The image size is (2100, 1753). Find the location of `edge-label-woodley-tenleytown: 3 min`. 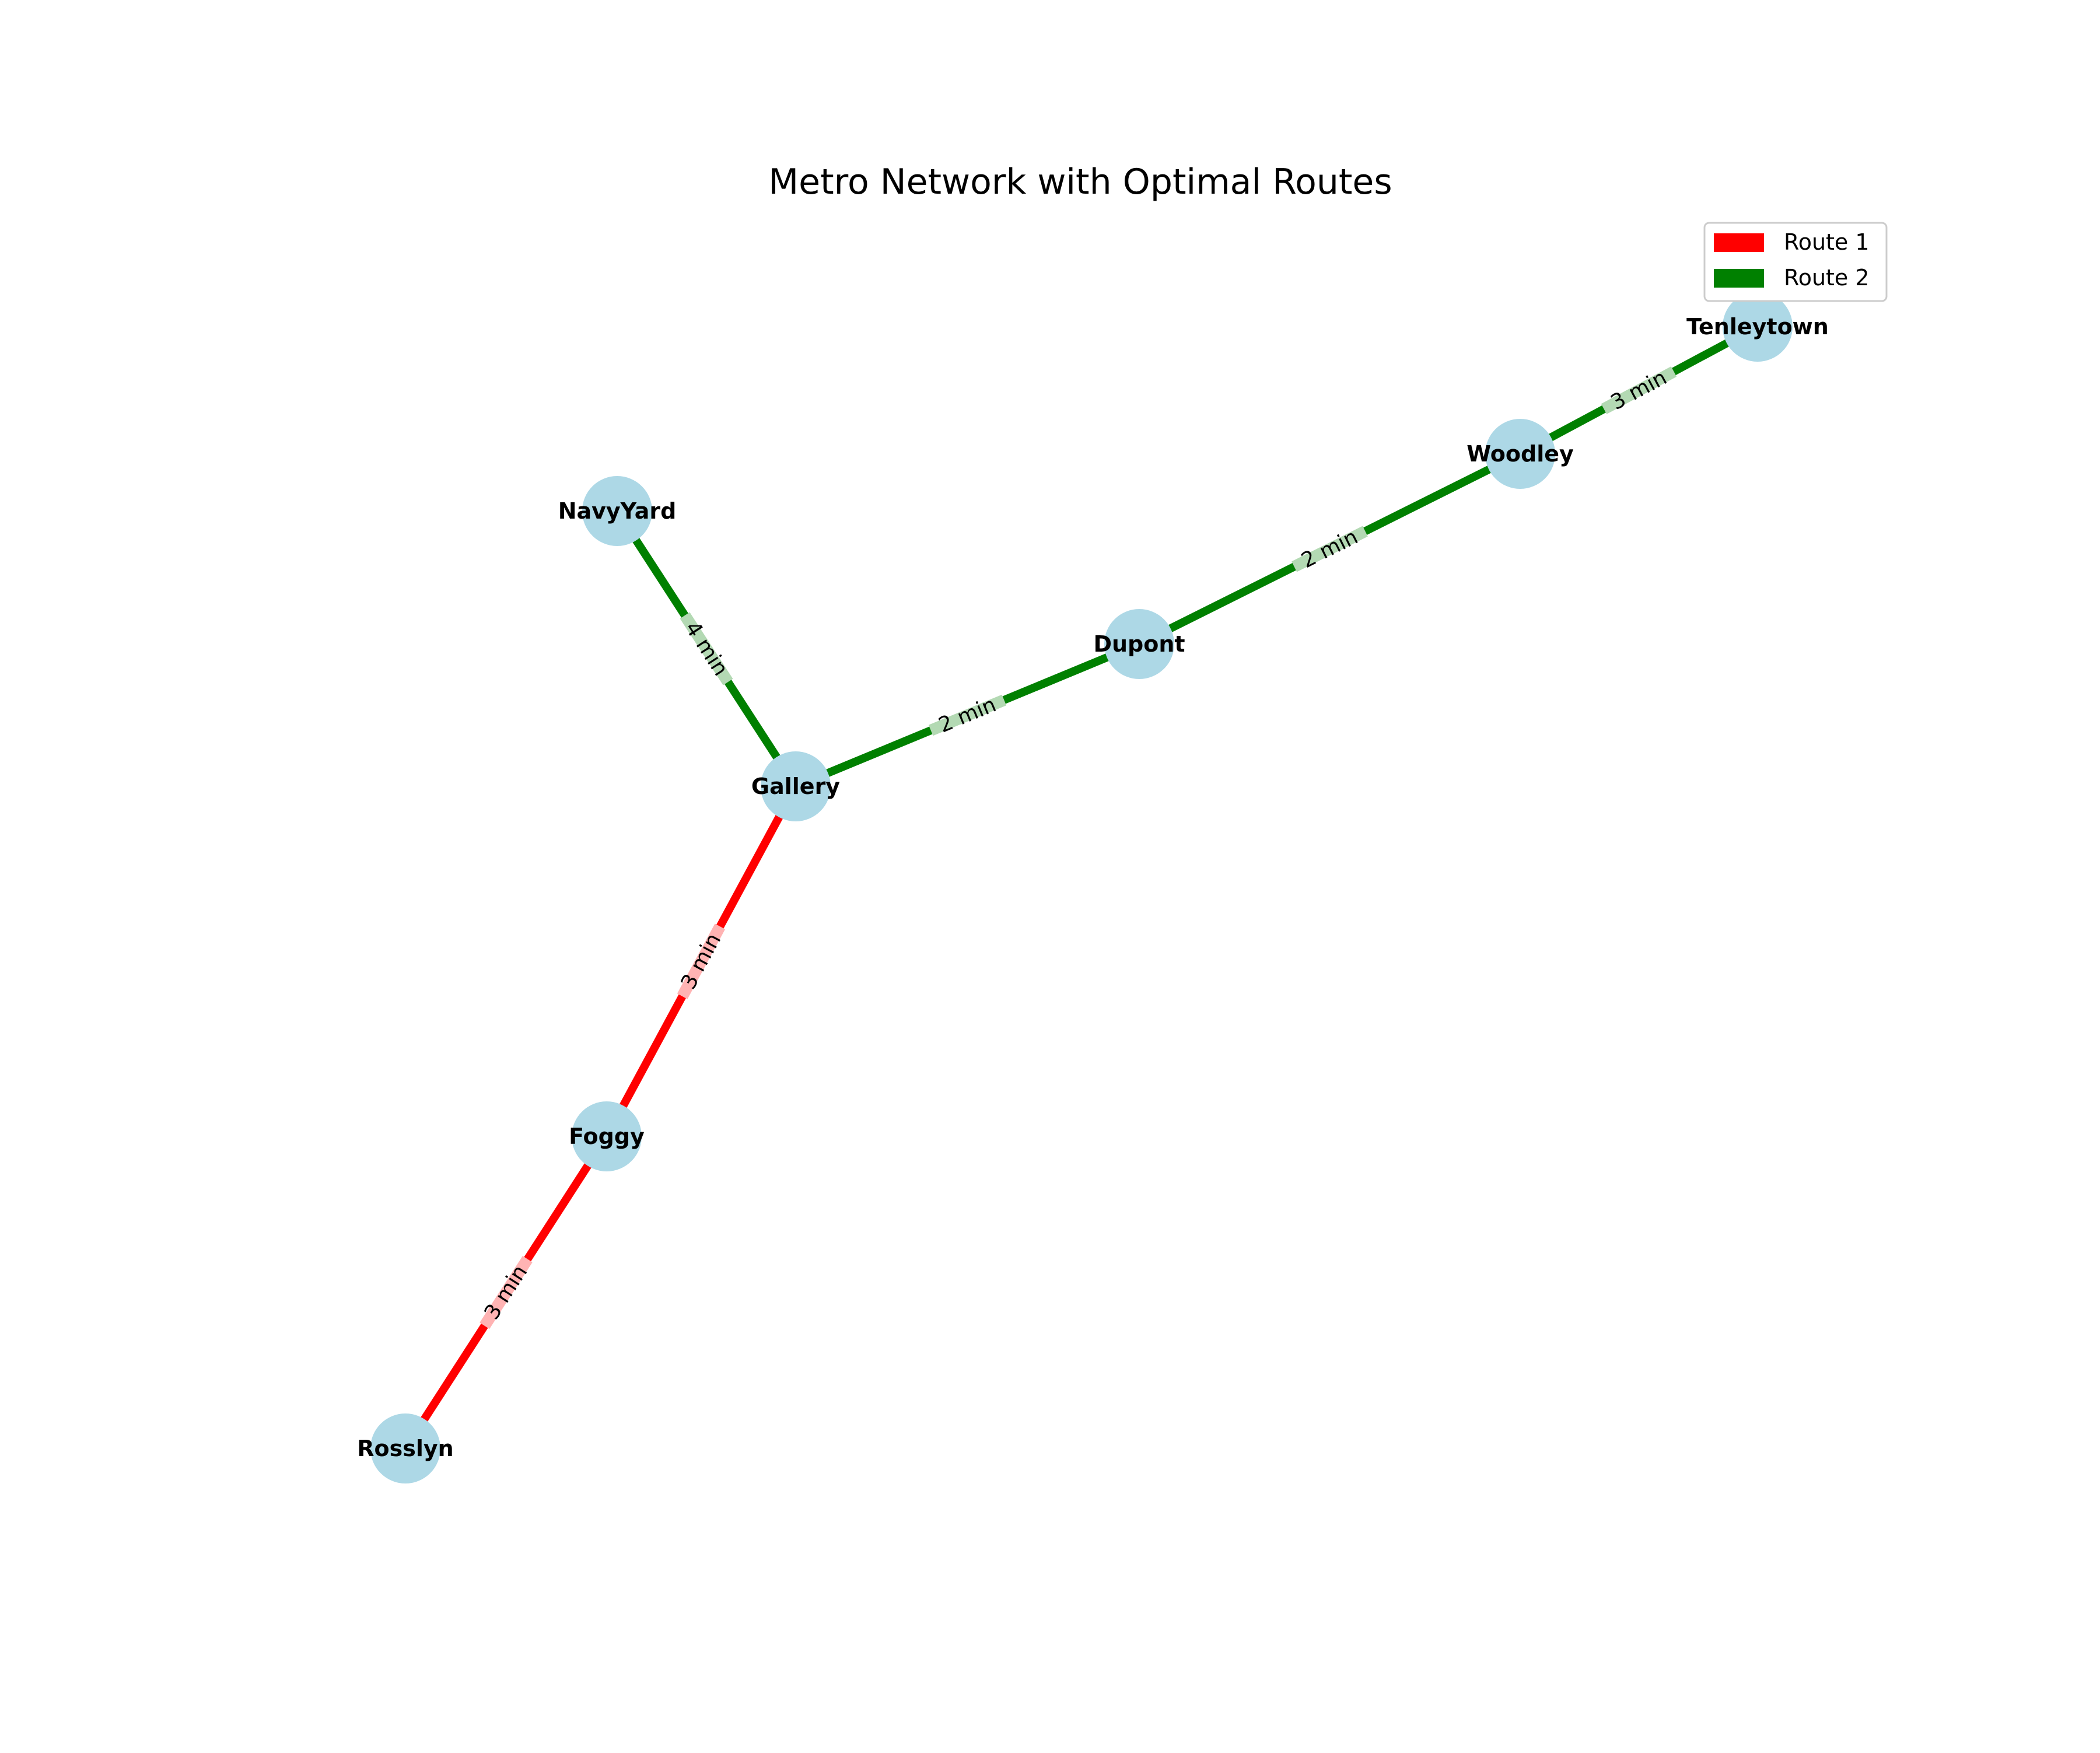

edge-label-woodley-tenleytown: 3 min is located at coordinates (1639, 390).